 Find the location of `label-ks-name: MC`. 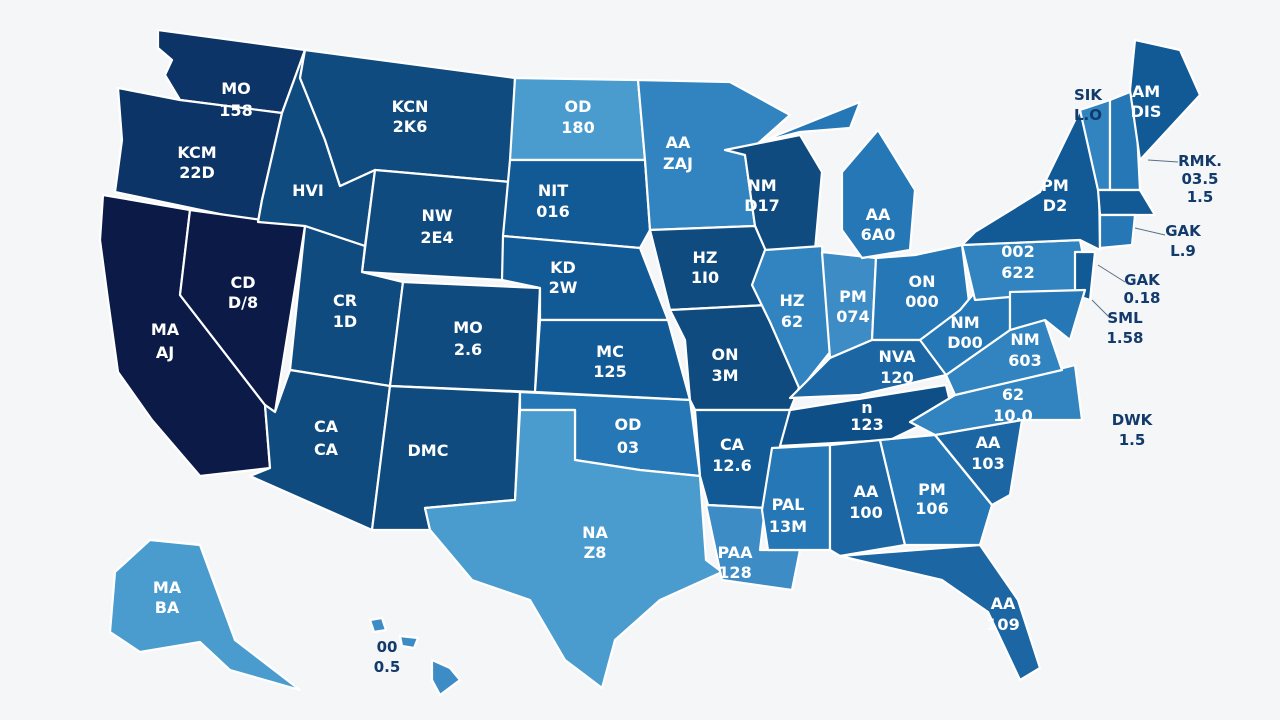

label-ks-name: MC is located at coordinates (610, 351).